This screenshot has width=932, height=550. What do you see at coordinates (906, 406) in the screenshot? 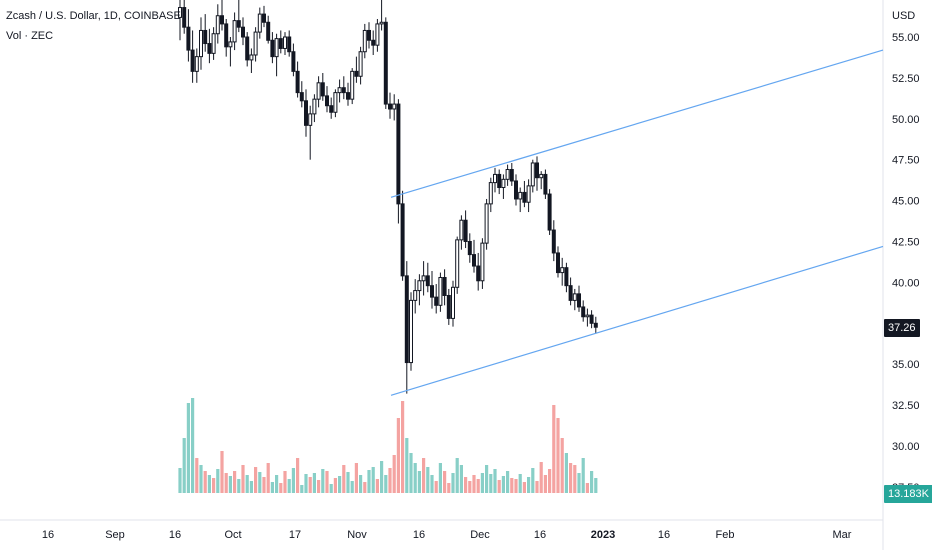
I see `price-tick-label: 32.50` at bounding box center [906, 406].